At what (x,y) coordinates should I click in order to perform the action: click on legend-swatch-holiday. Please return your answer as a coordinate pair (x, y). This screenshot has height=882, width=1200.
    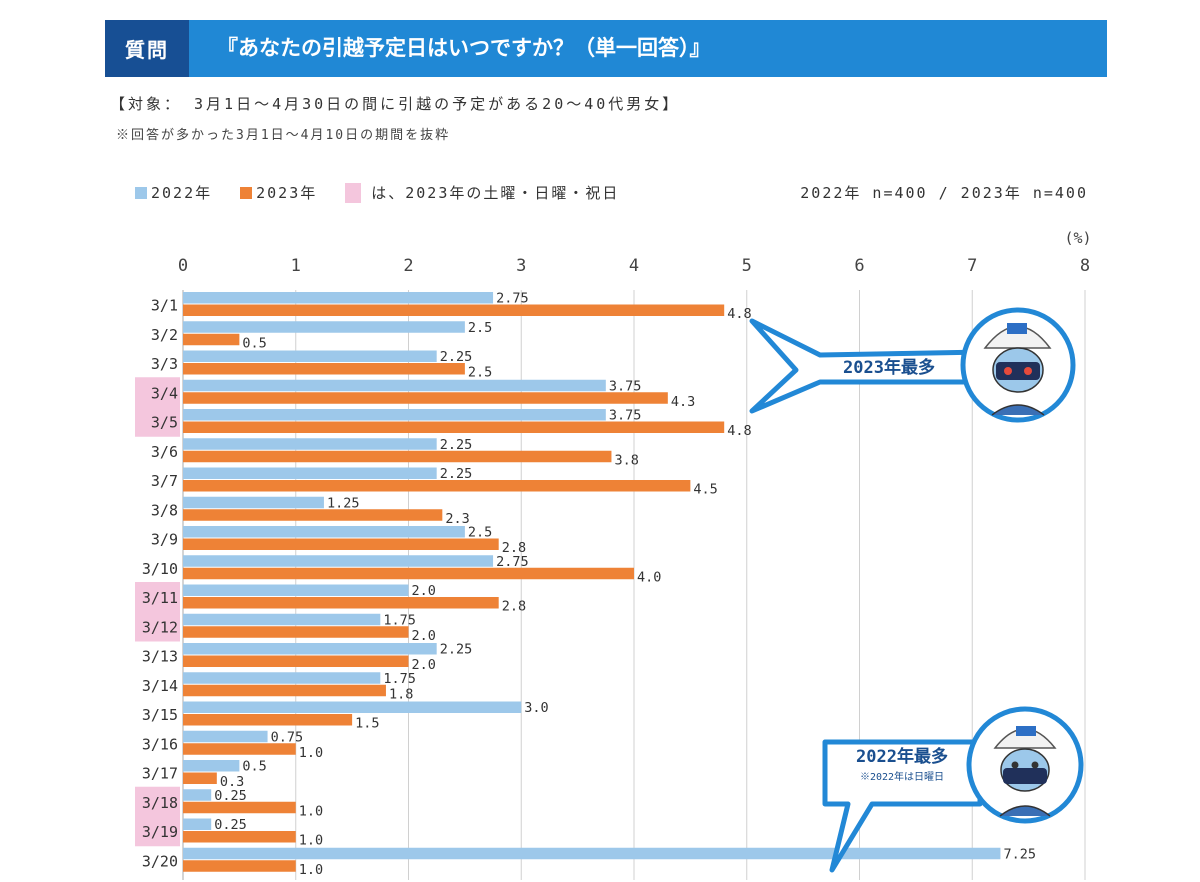
    Looking at the image, I should click on (353, 192).